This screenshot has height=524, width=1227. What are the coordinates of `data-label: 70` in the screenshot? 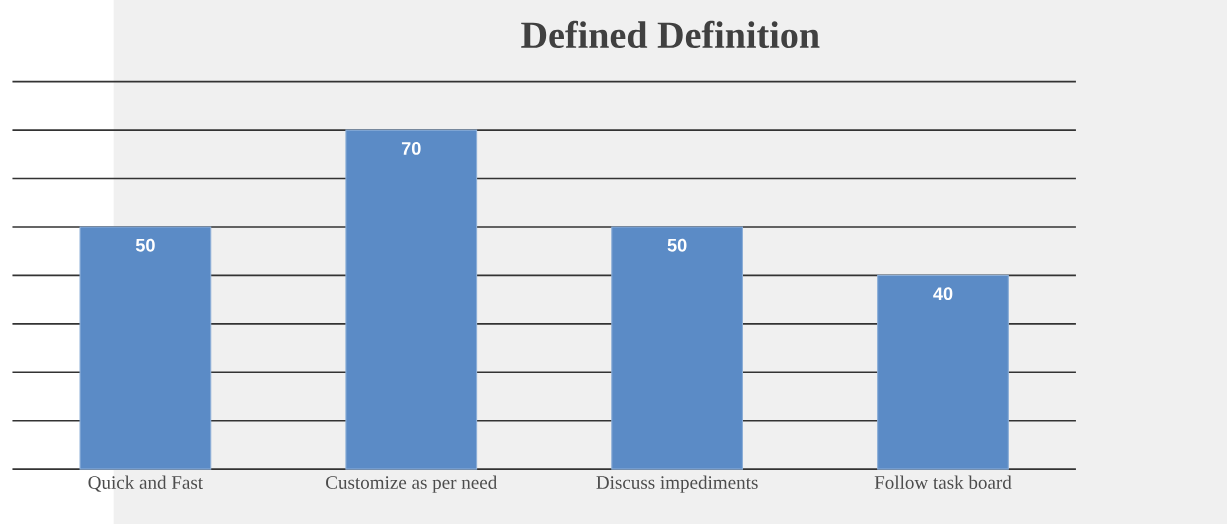 It's located at (411, 148).